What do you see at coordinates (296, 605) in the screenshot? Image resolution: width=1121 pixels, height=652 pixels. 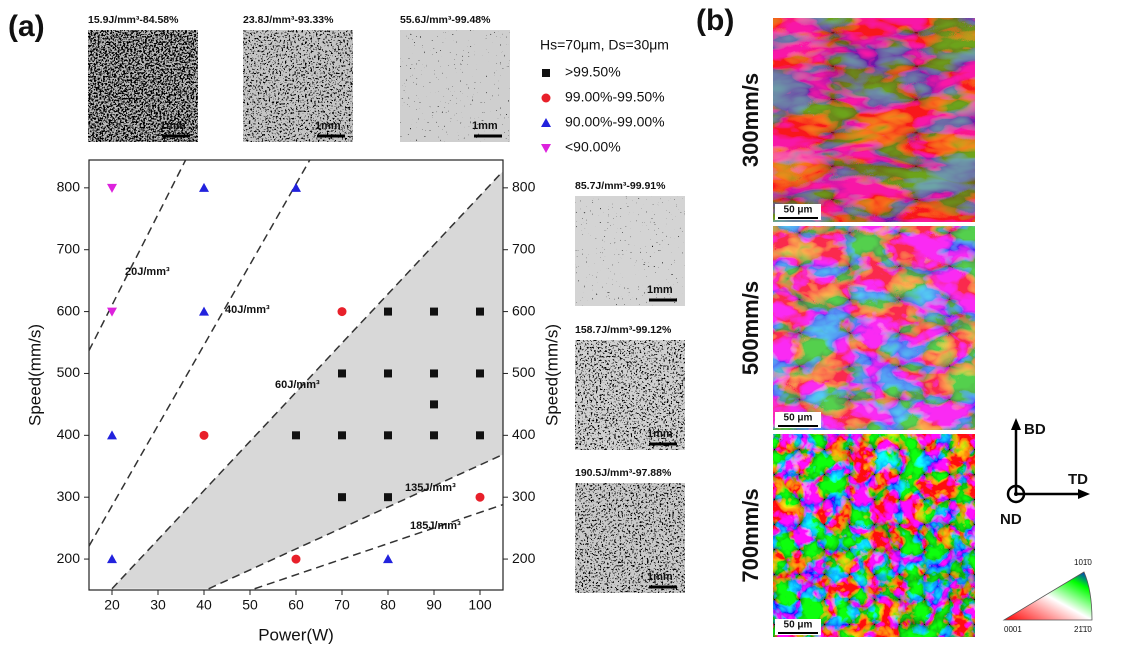 I see `x-tick-label: 60` at bounding box center [296, 605].